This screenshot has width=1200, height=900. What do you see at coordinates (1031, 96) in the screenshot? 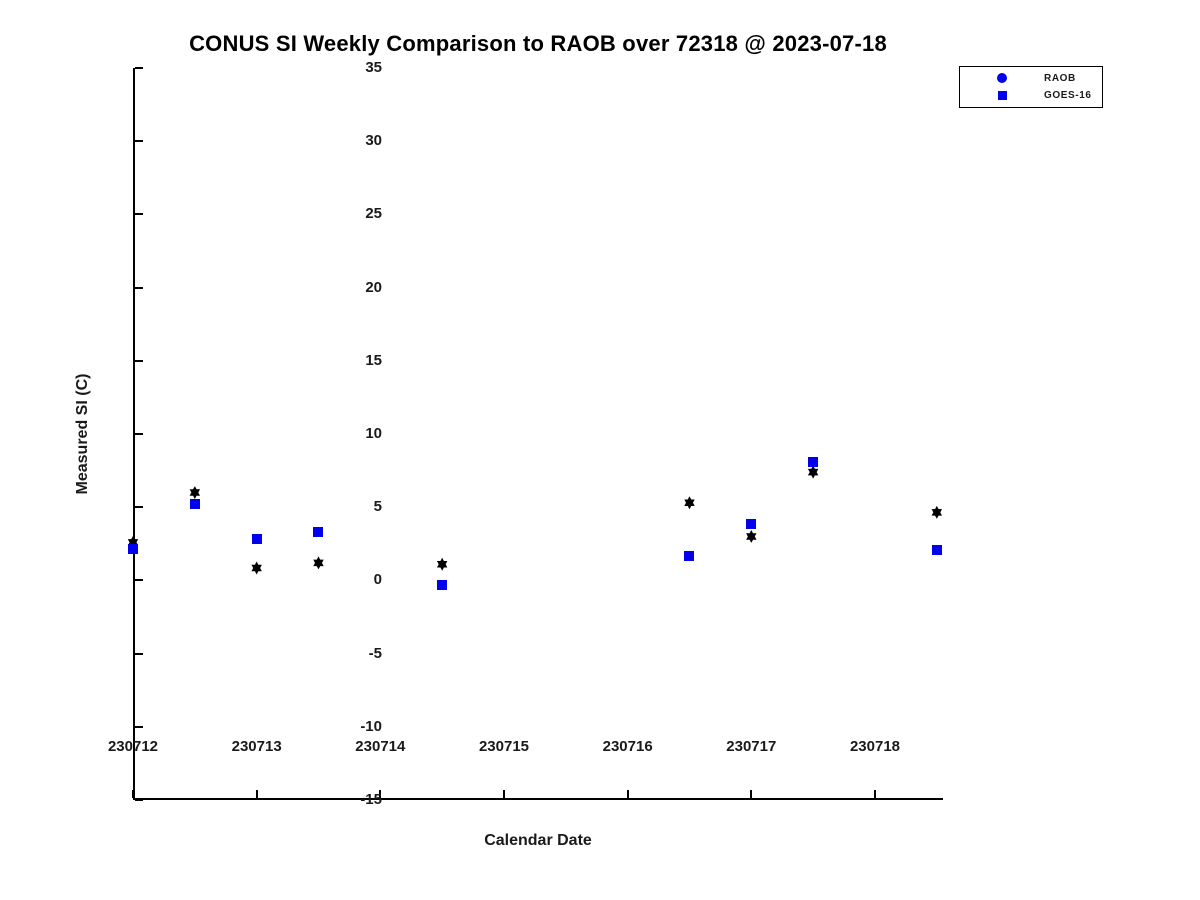
I see `legend-item-goes16: GOES-16` at bounding box center [1031, 96].